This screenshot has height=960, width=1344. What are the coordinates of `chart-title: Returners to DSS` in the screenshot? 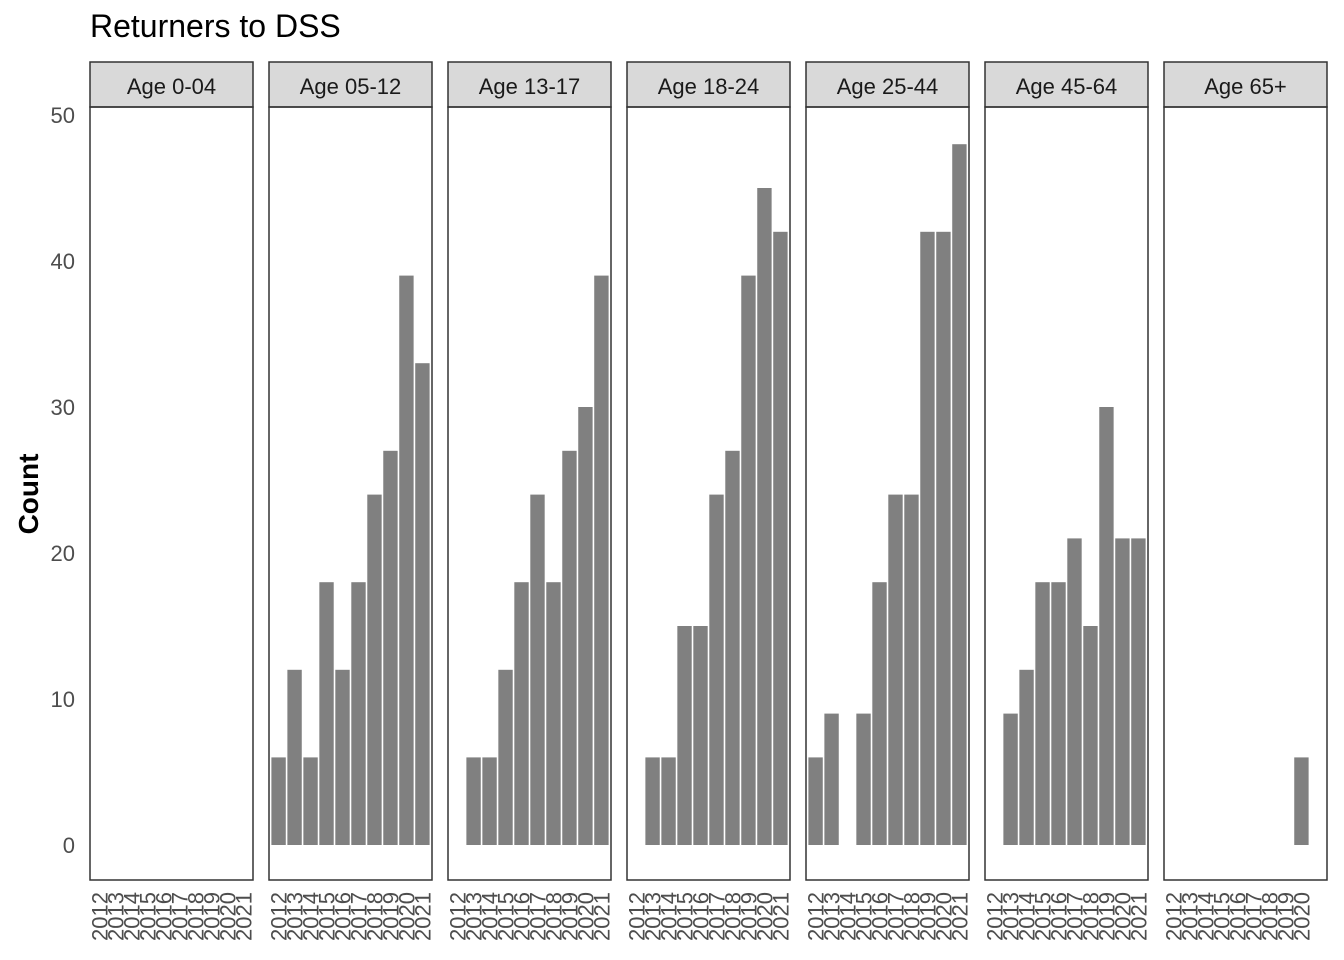 It's located at (215, 26).